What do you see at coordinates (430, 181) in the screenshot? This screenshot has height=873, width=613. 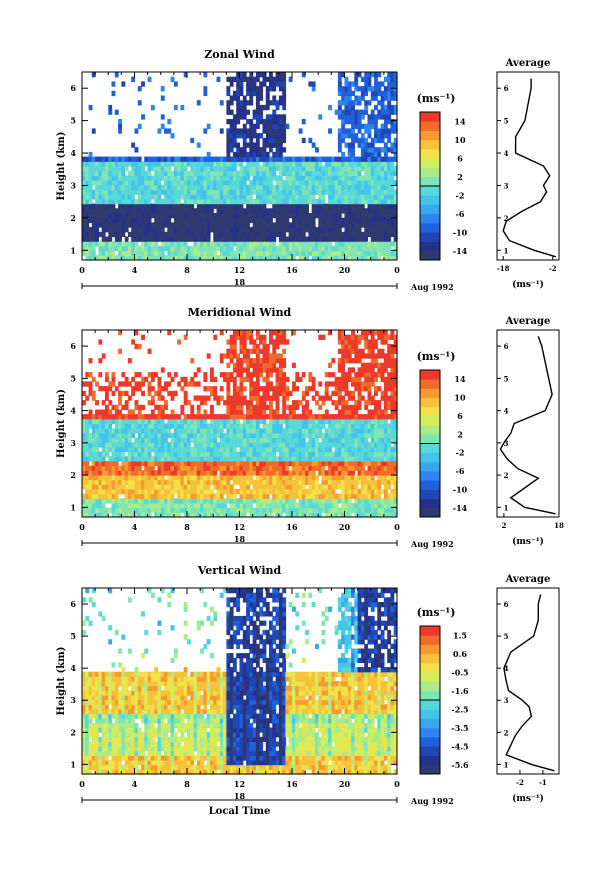 I see `colorbar-segment` at bounding box center [430, 181].